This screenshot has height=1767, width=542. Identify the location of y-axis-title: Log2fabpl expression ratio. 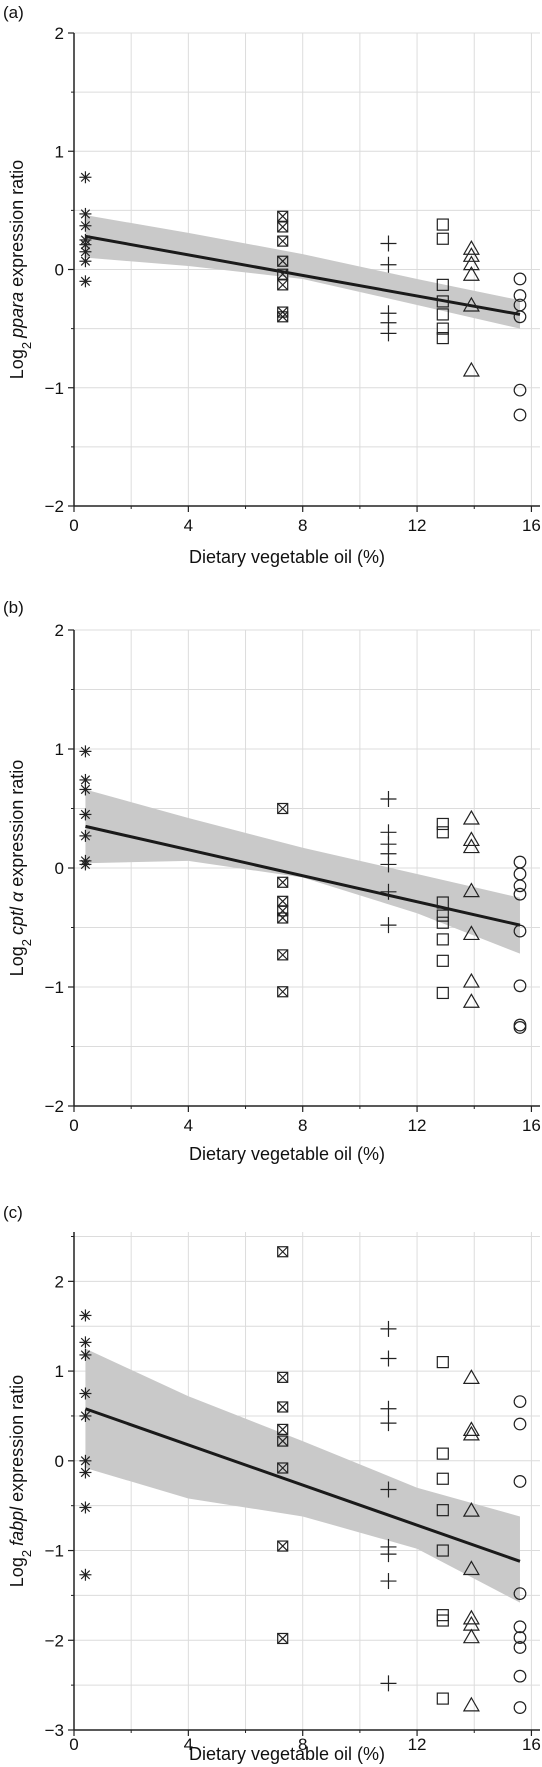
(20, 1481).